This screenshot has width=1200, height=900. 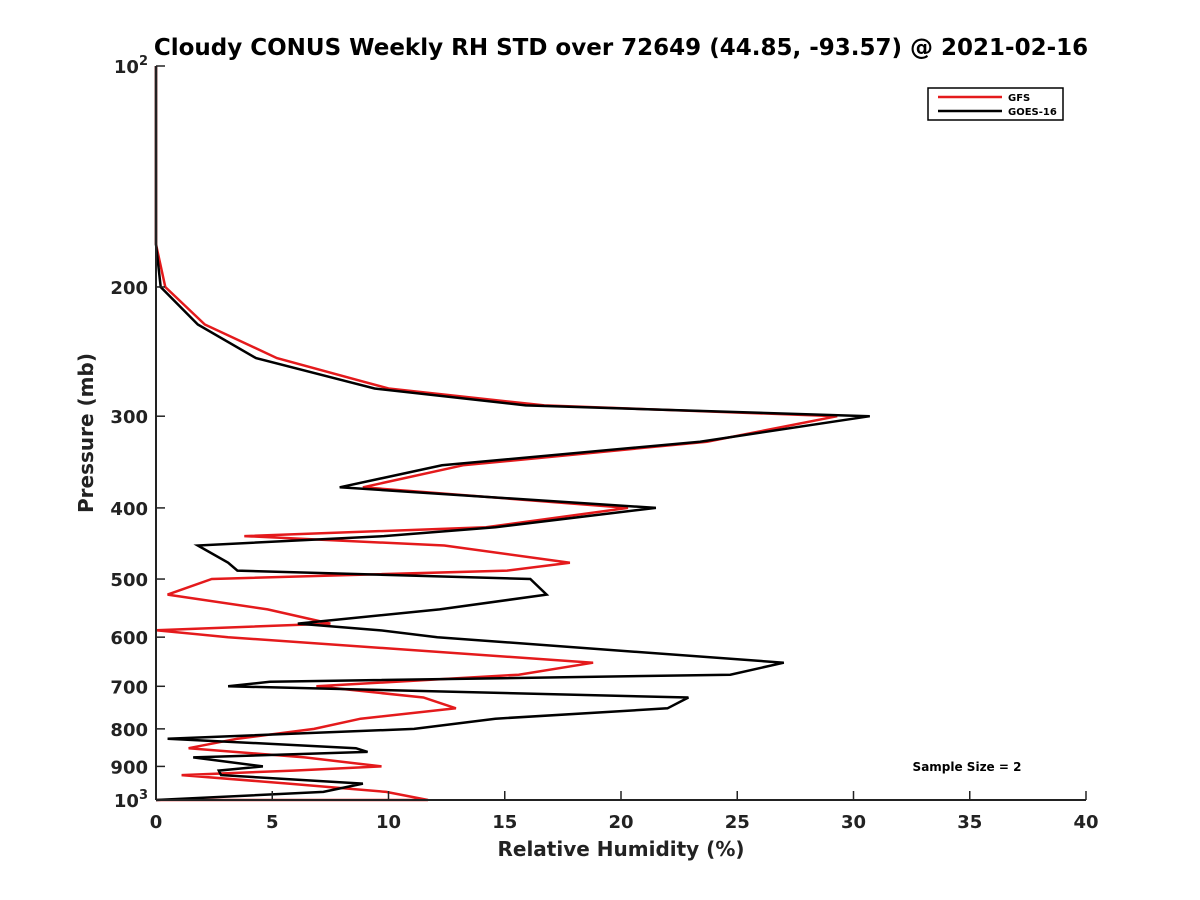 What do you see at coordinates (1085, 822) in the screenshot?
I see `x-tick-label: 40` at bounding box center [1085, 822].